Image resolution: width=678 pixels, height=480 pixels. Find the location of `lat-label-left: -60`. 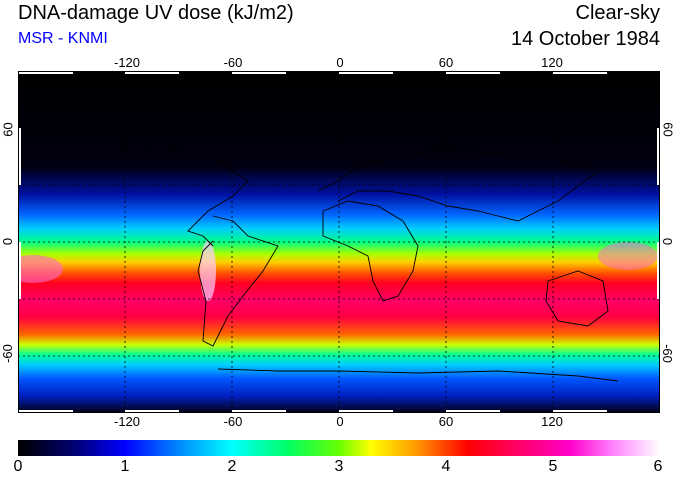

lat-label-left: -60 is located at coordinates (7, 353).